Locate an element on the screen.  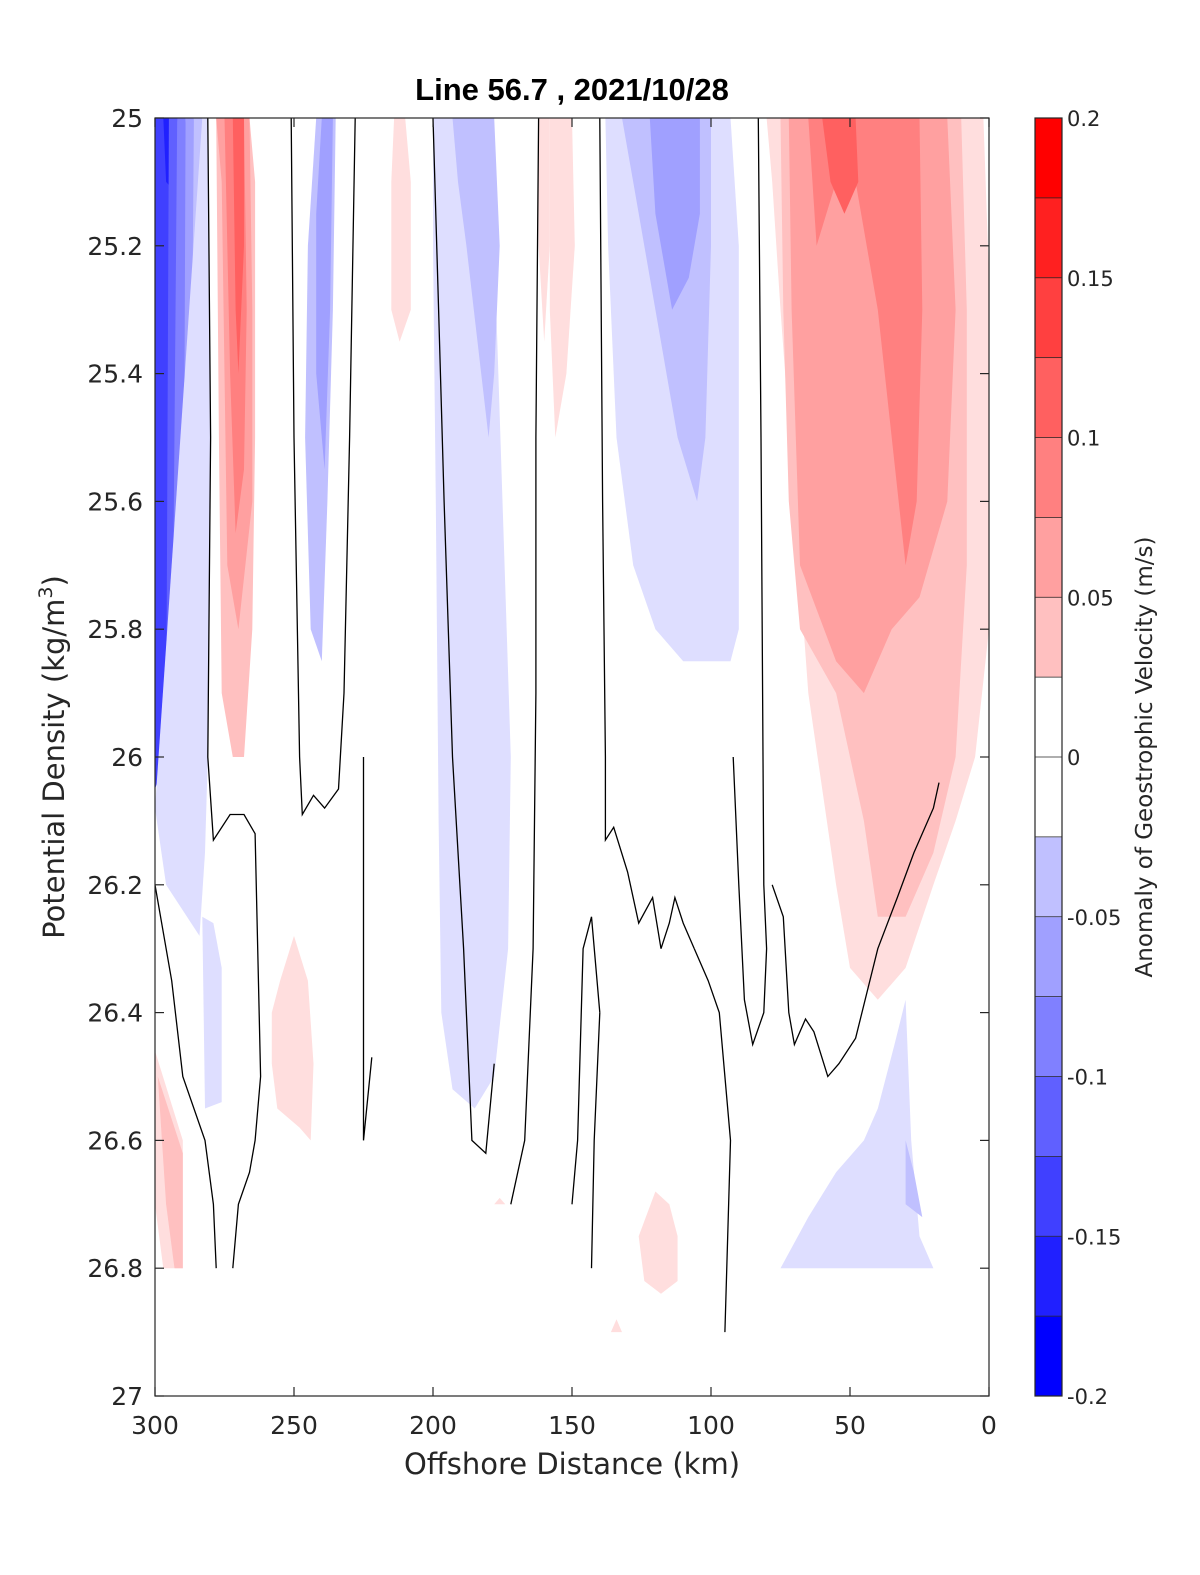
y-axis-label: Potential Density (kg/m3) is located at coordinates (53, 757).